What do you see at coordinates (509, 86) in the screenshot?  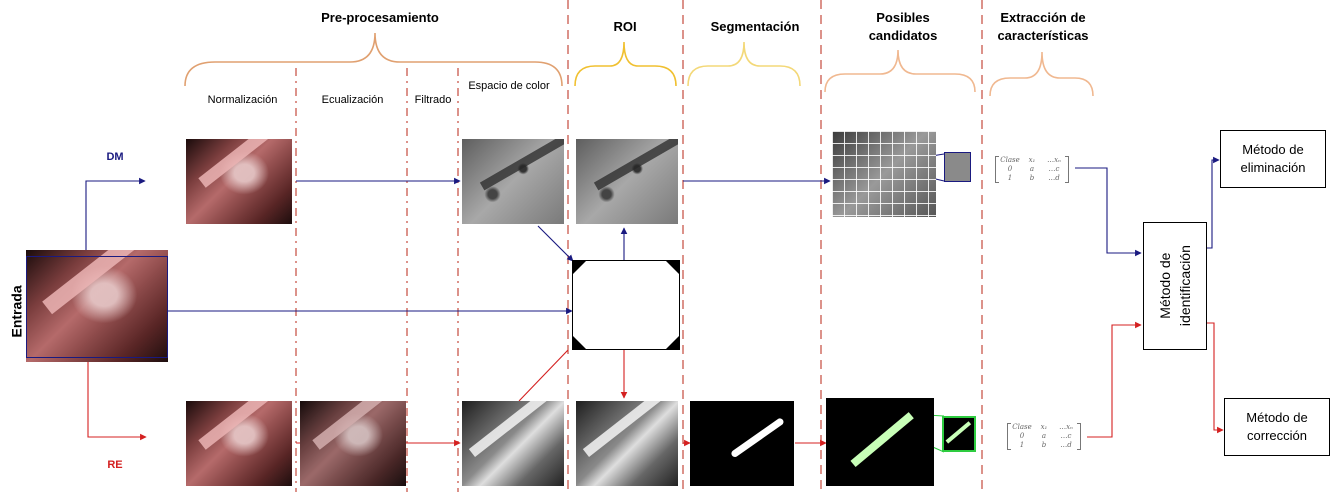 I see `substep-color-space: Espacio de color` at bounding box center [509, 86].